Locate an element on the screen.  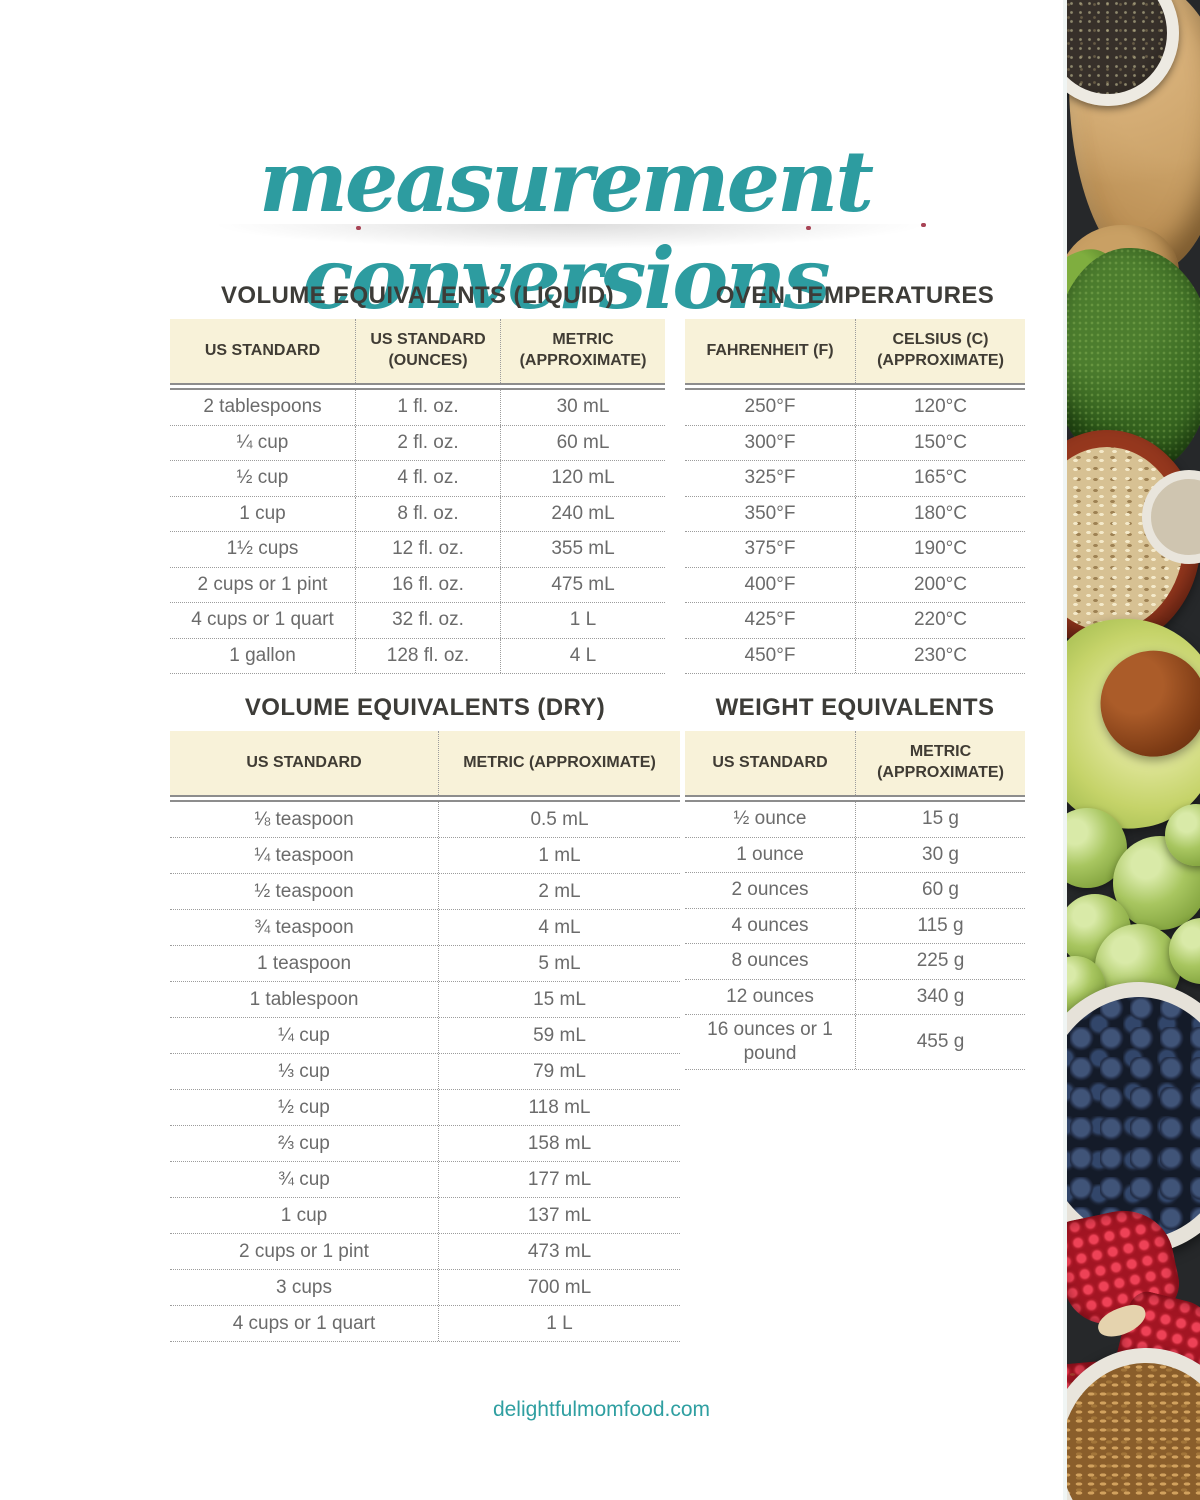
metric-cell: 15 mL is located at coordinates (559, 999).